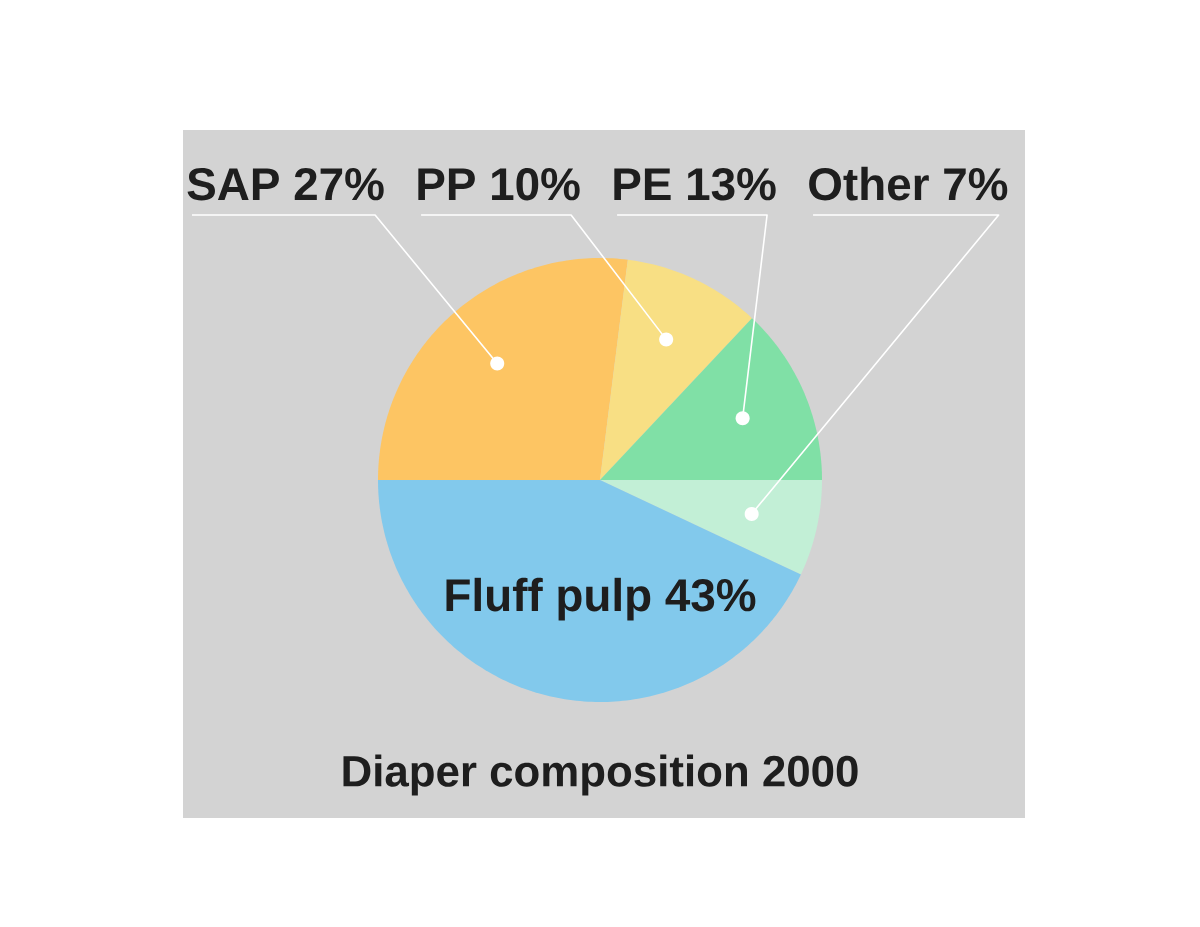 The image size is (1200, 927). What do you see at coordinates (600, 775) in the screenshot?
I see `text: Diaper composition 2000` at bounding box center [600, 775].